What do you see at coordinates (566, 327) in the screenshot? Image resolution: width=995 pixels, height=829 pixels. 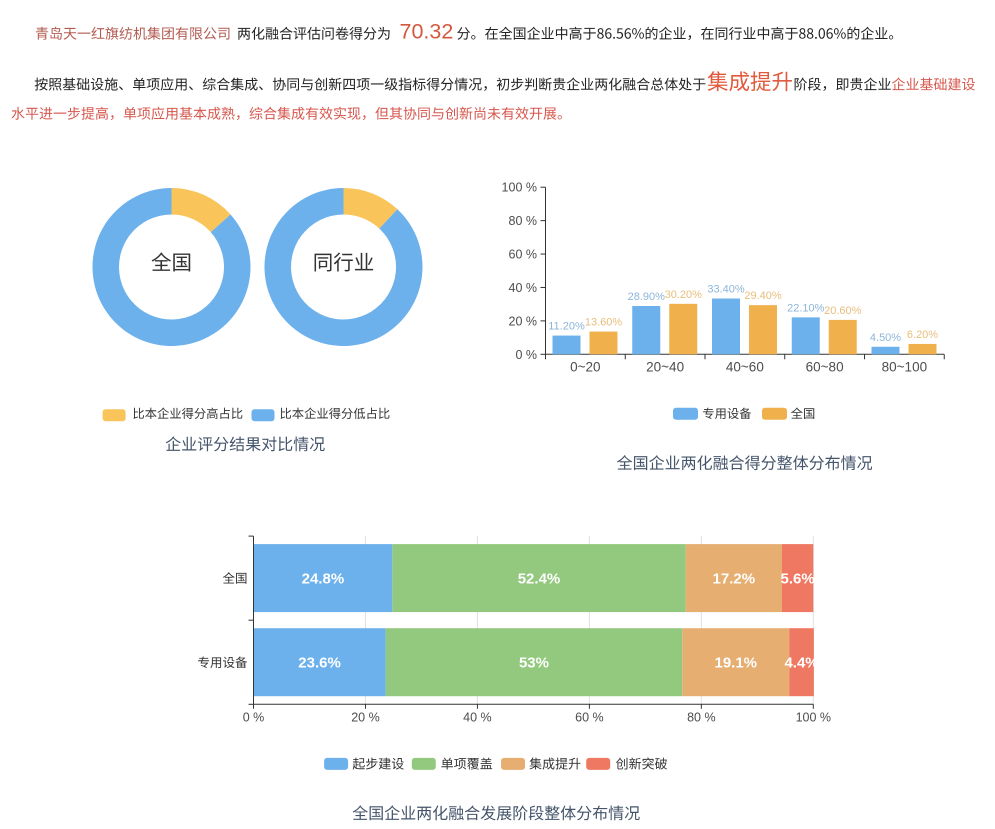 I see `svg-text: 11.20%` at bounding box center [566, 327].